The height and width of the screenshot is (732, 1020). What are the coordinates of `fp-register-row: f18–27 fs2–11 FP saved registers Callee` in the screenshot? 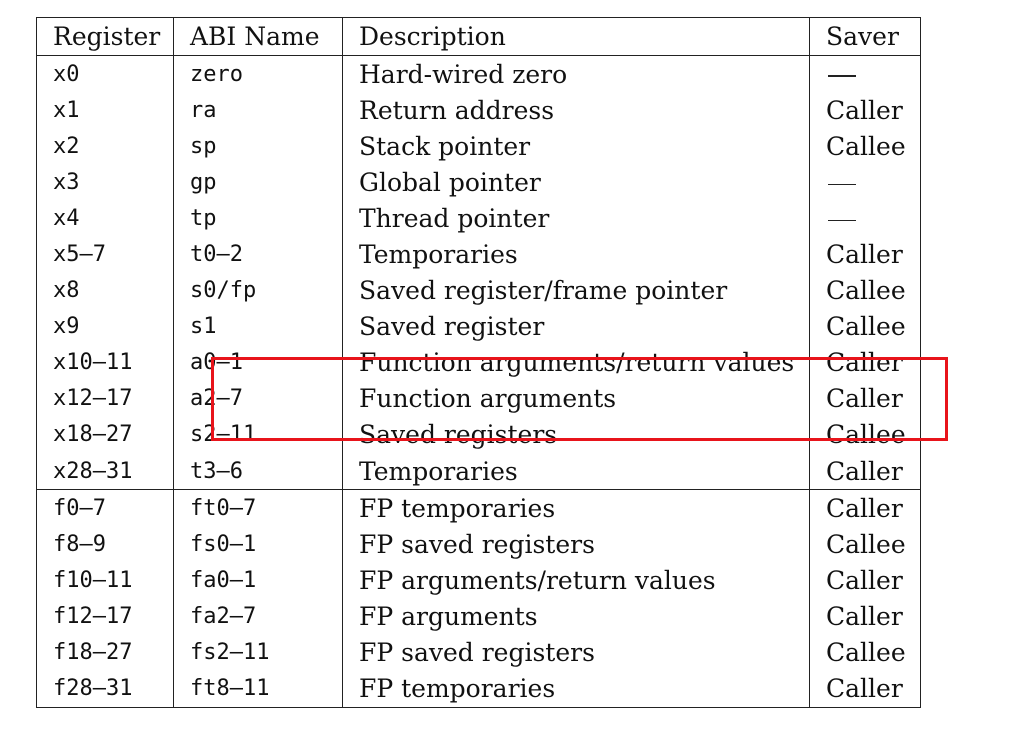 It's located at (478, 652).